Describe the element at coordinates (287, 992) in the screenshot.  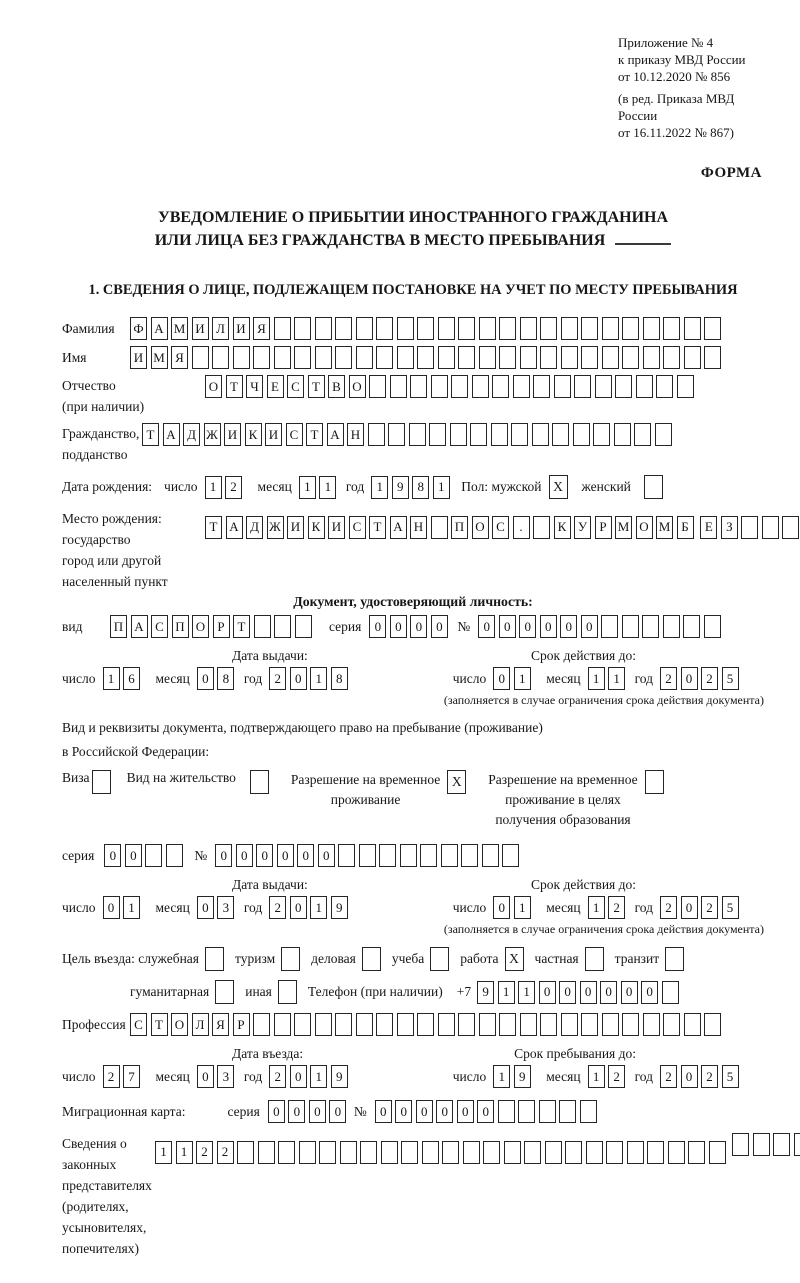
I see `purpose-other-checkbox` at that location.